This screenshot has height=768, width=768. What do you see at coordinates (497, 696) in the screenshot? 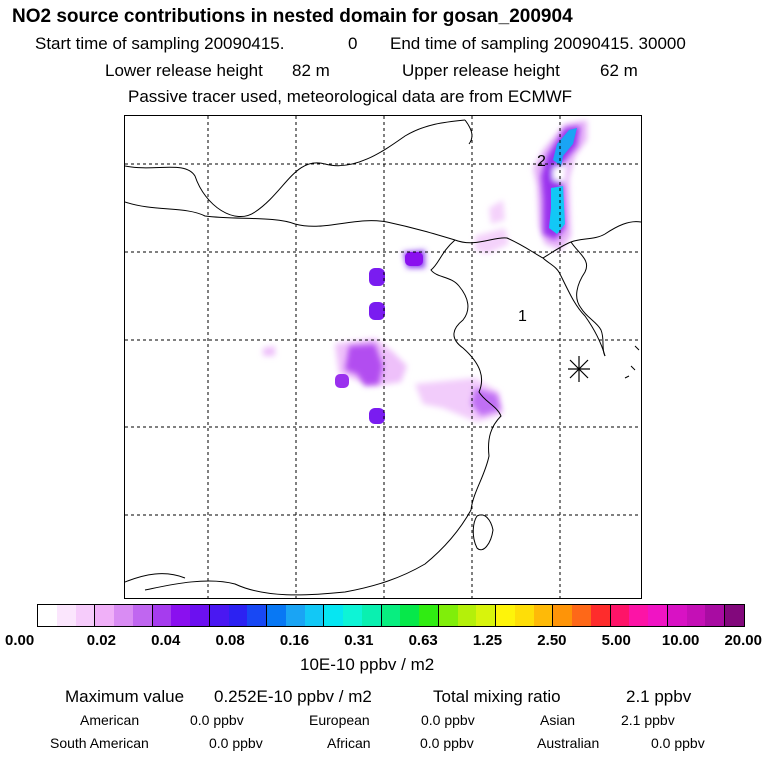
I see `total-mixing-label: Total mixing ratio` at bounding box center [497, 696].